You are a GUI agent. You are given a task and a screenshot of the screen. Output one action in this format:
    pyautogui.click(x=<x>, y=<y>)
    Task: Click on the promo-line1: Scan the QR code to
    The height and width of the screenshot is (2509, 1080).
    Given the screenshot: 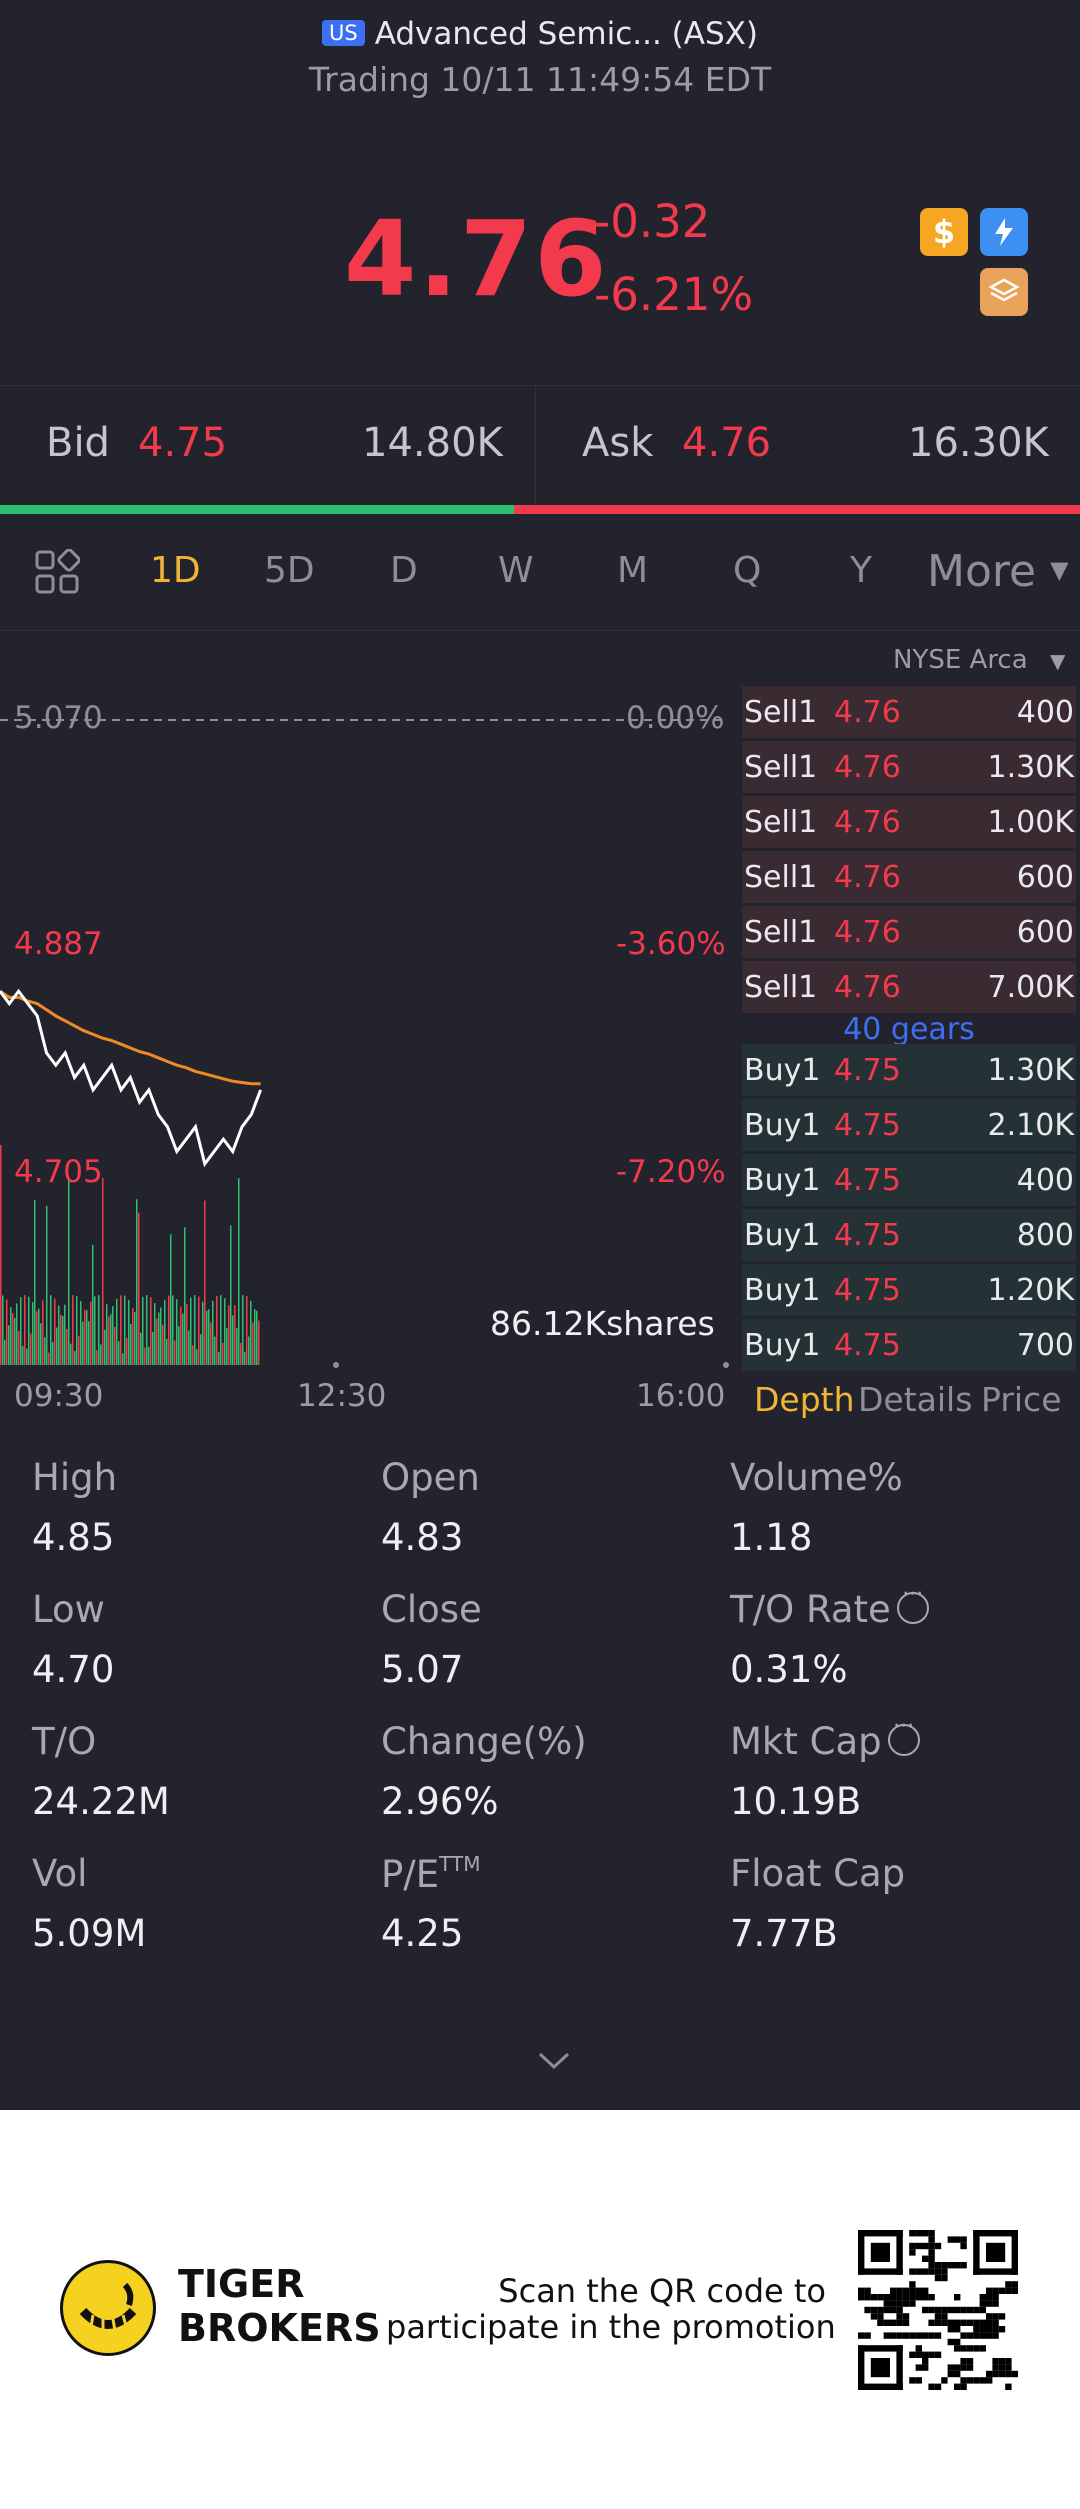 What is the action you would take?
    pyautogui.click(x=662, y=2291)
    